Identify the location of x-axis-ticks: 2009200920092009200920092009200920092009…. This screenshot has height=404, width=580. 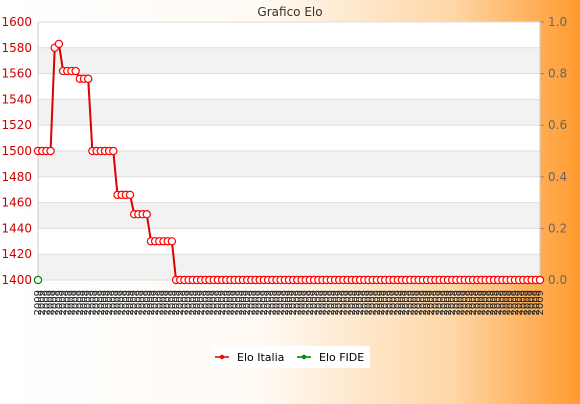
(289, 302).